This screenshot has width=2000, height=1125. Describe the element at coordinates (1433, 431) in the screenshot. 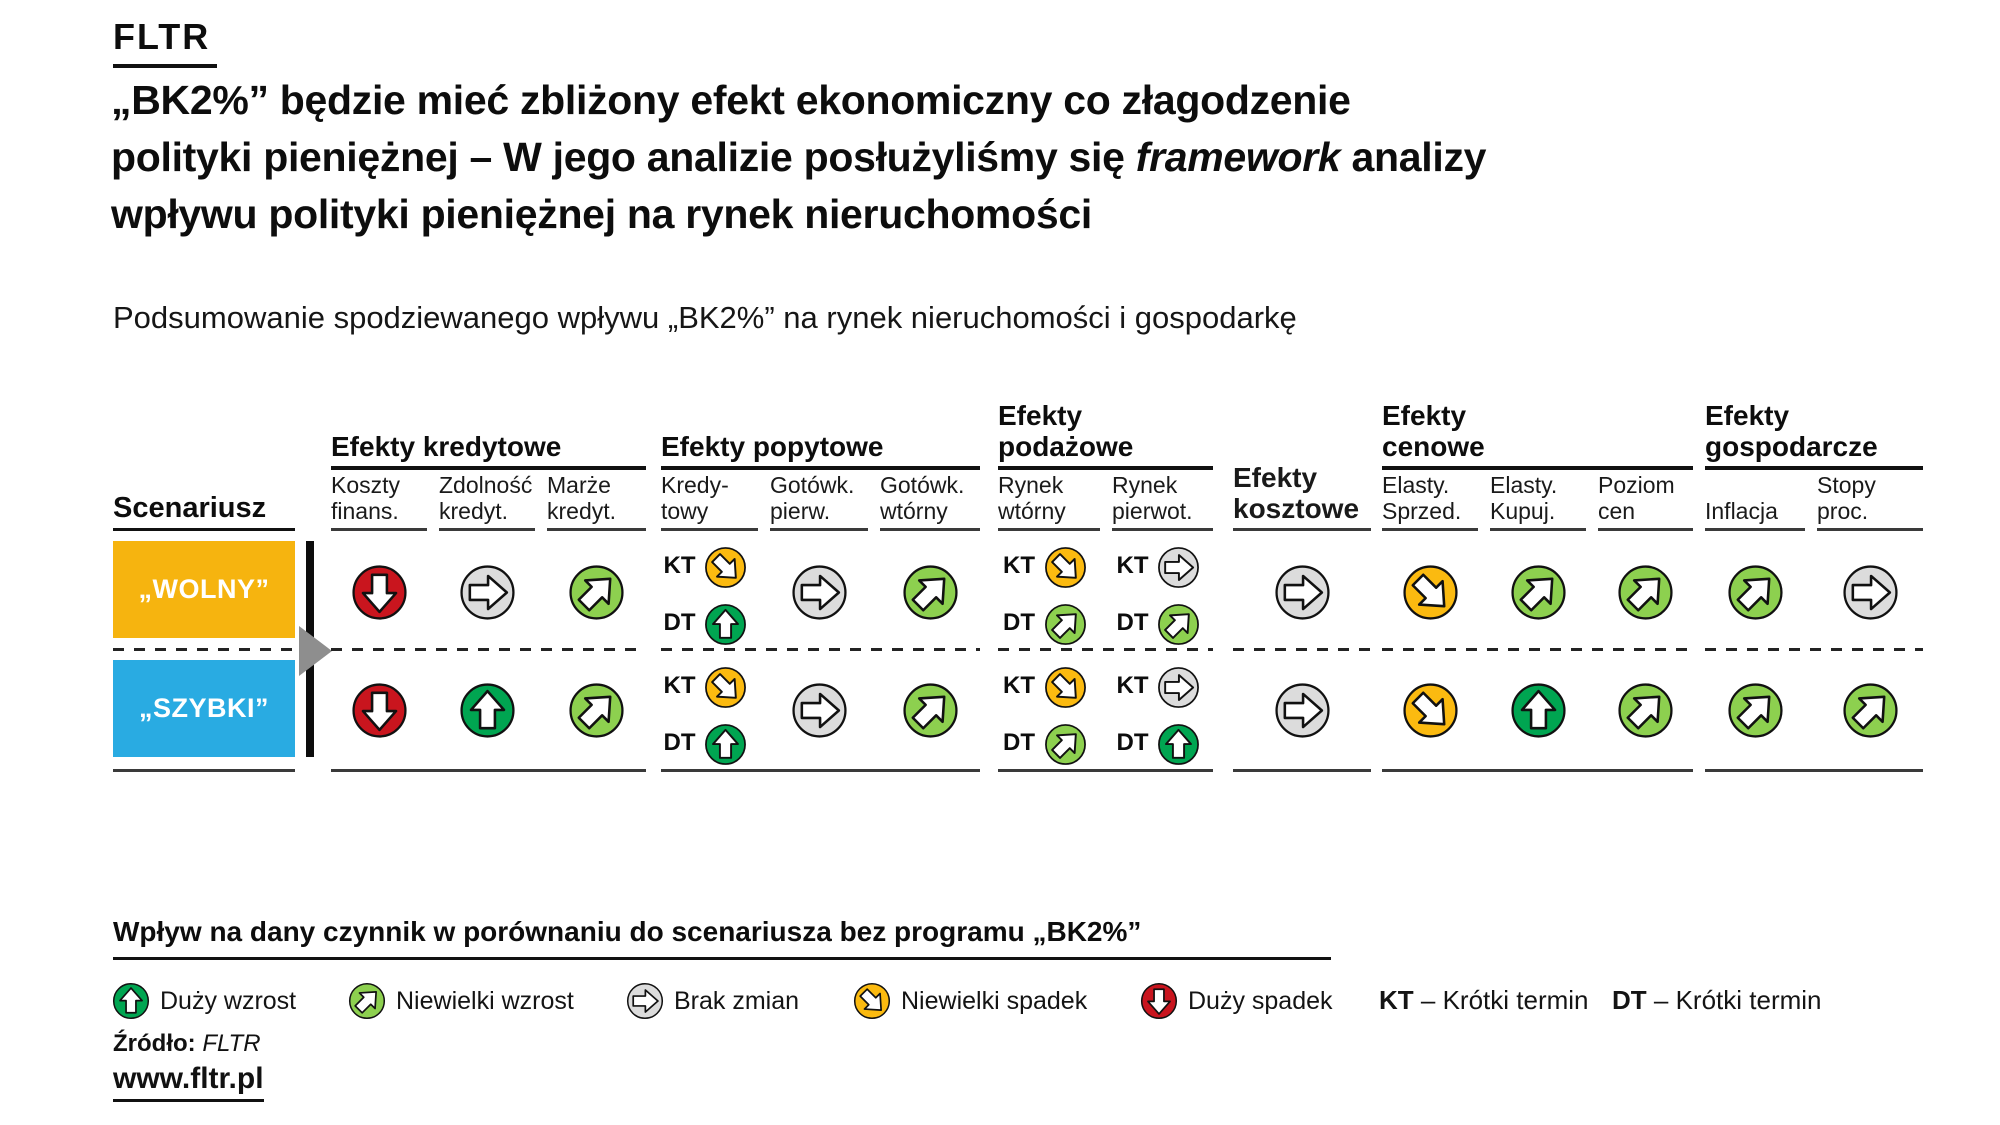

I see `group-header-cenowe: Efekty cenowe` at that location.